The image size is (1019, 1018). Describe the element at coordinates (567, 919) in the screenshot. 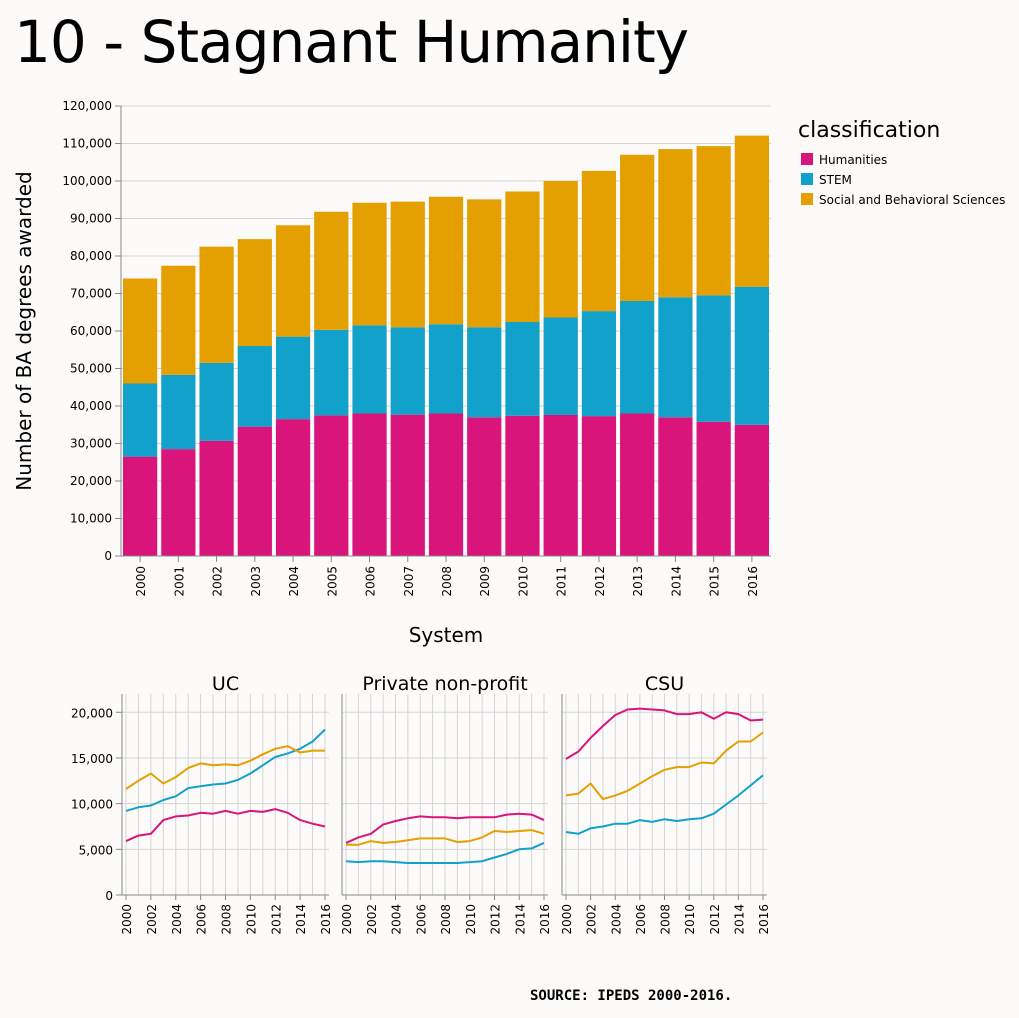

I see `x-tick-label: 2000` at that location.